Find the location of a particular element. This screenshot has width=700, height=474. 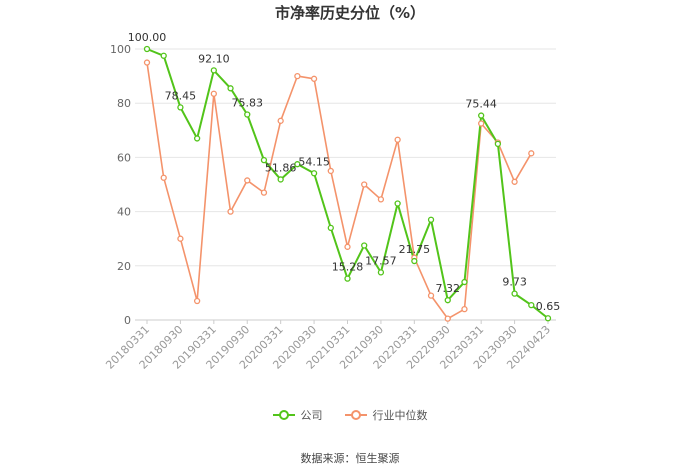

legend-item-company: 公司 is located at coordinates (297, 415).